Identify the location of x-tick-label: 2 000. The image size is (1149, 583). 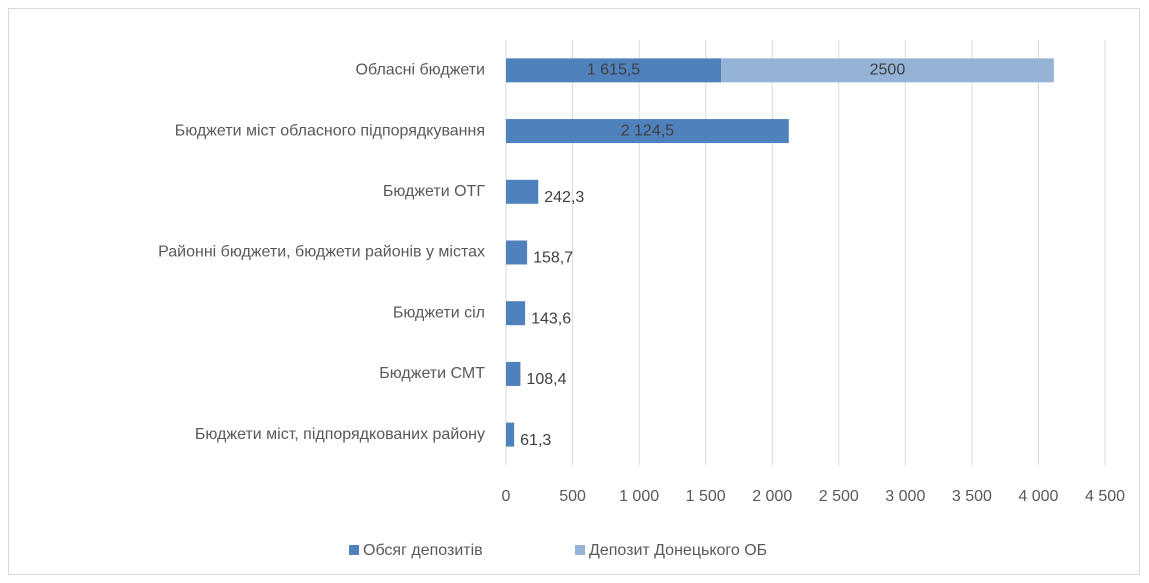
(772, 496).